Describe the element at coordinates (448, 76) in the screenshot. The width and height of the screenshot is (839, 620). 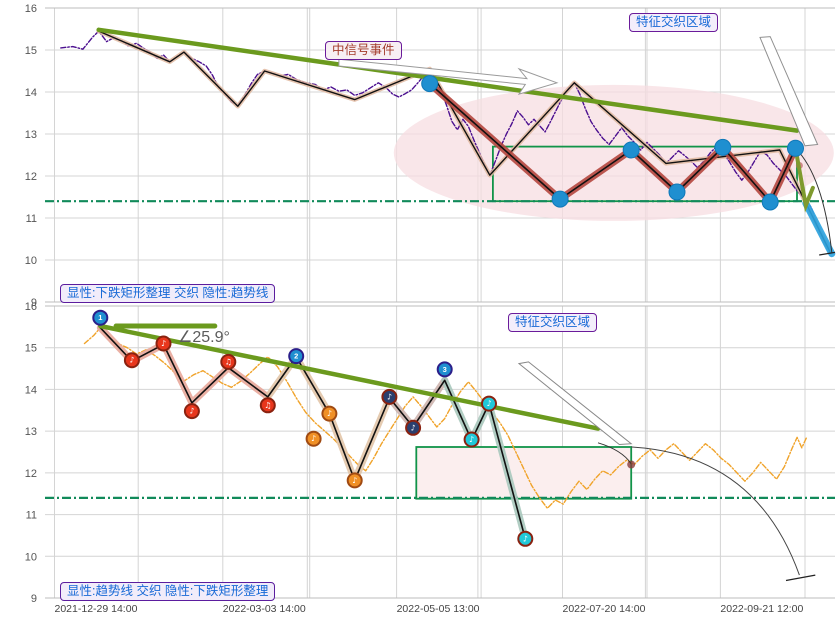
I see `event-arrow` at that location.